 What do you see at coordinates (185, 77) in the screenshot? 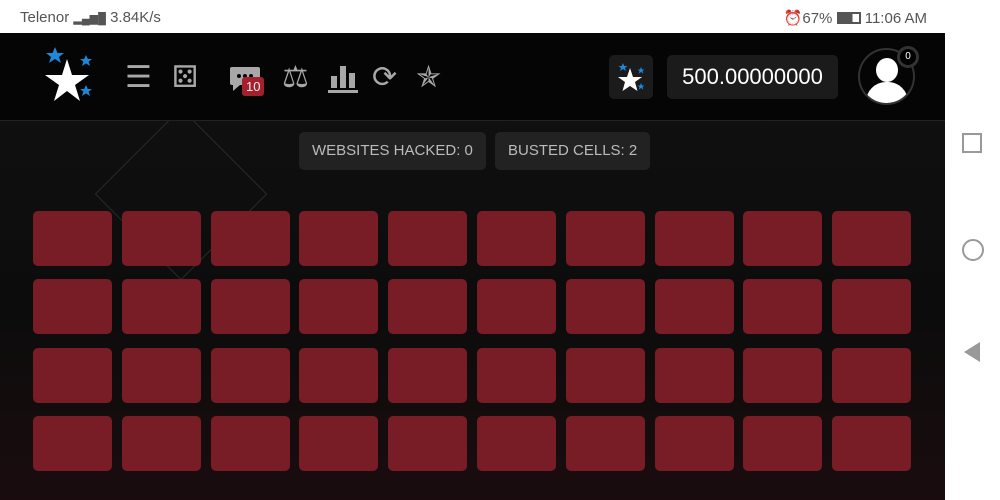
I see `dice-icon: ⚄` at bounding box center [185, 77].